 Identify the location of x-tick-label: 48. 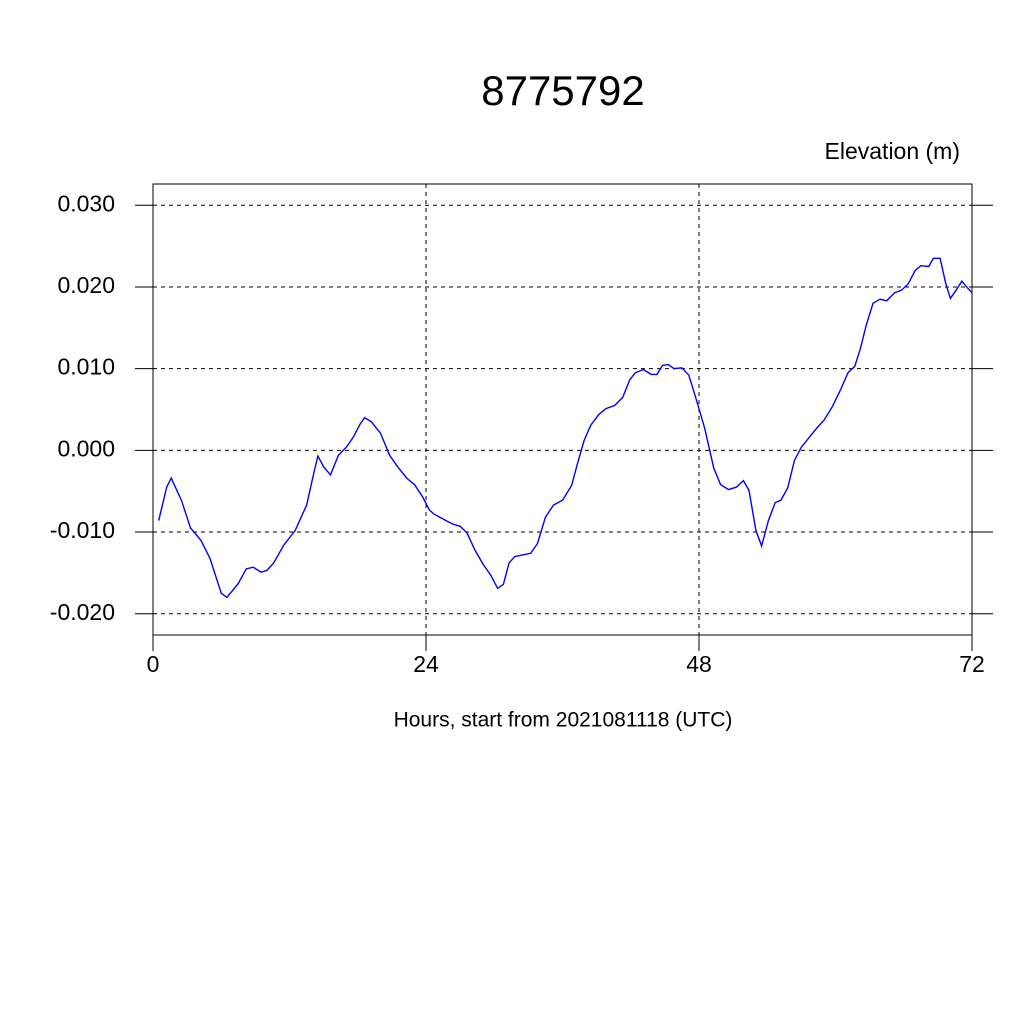
(699, 664).